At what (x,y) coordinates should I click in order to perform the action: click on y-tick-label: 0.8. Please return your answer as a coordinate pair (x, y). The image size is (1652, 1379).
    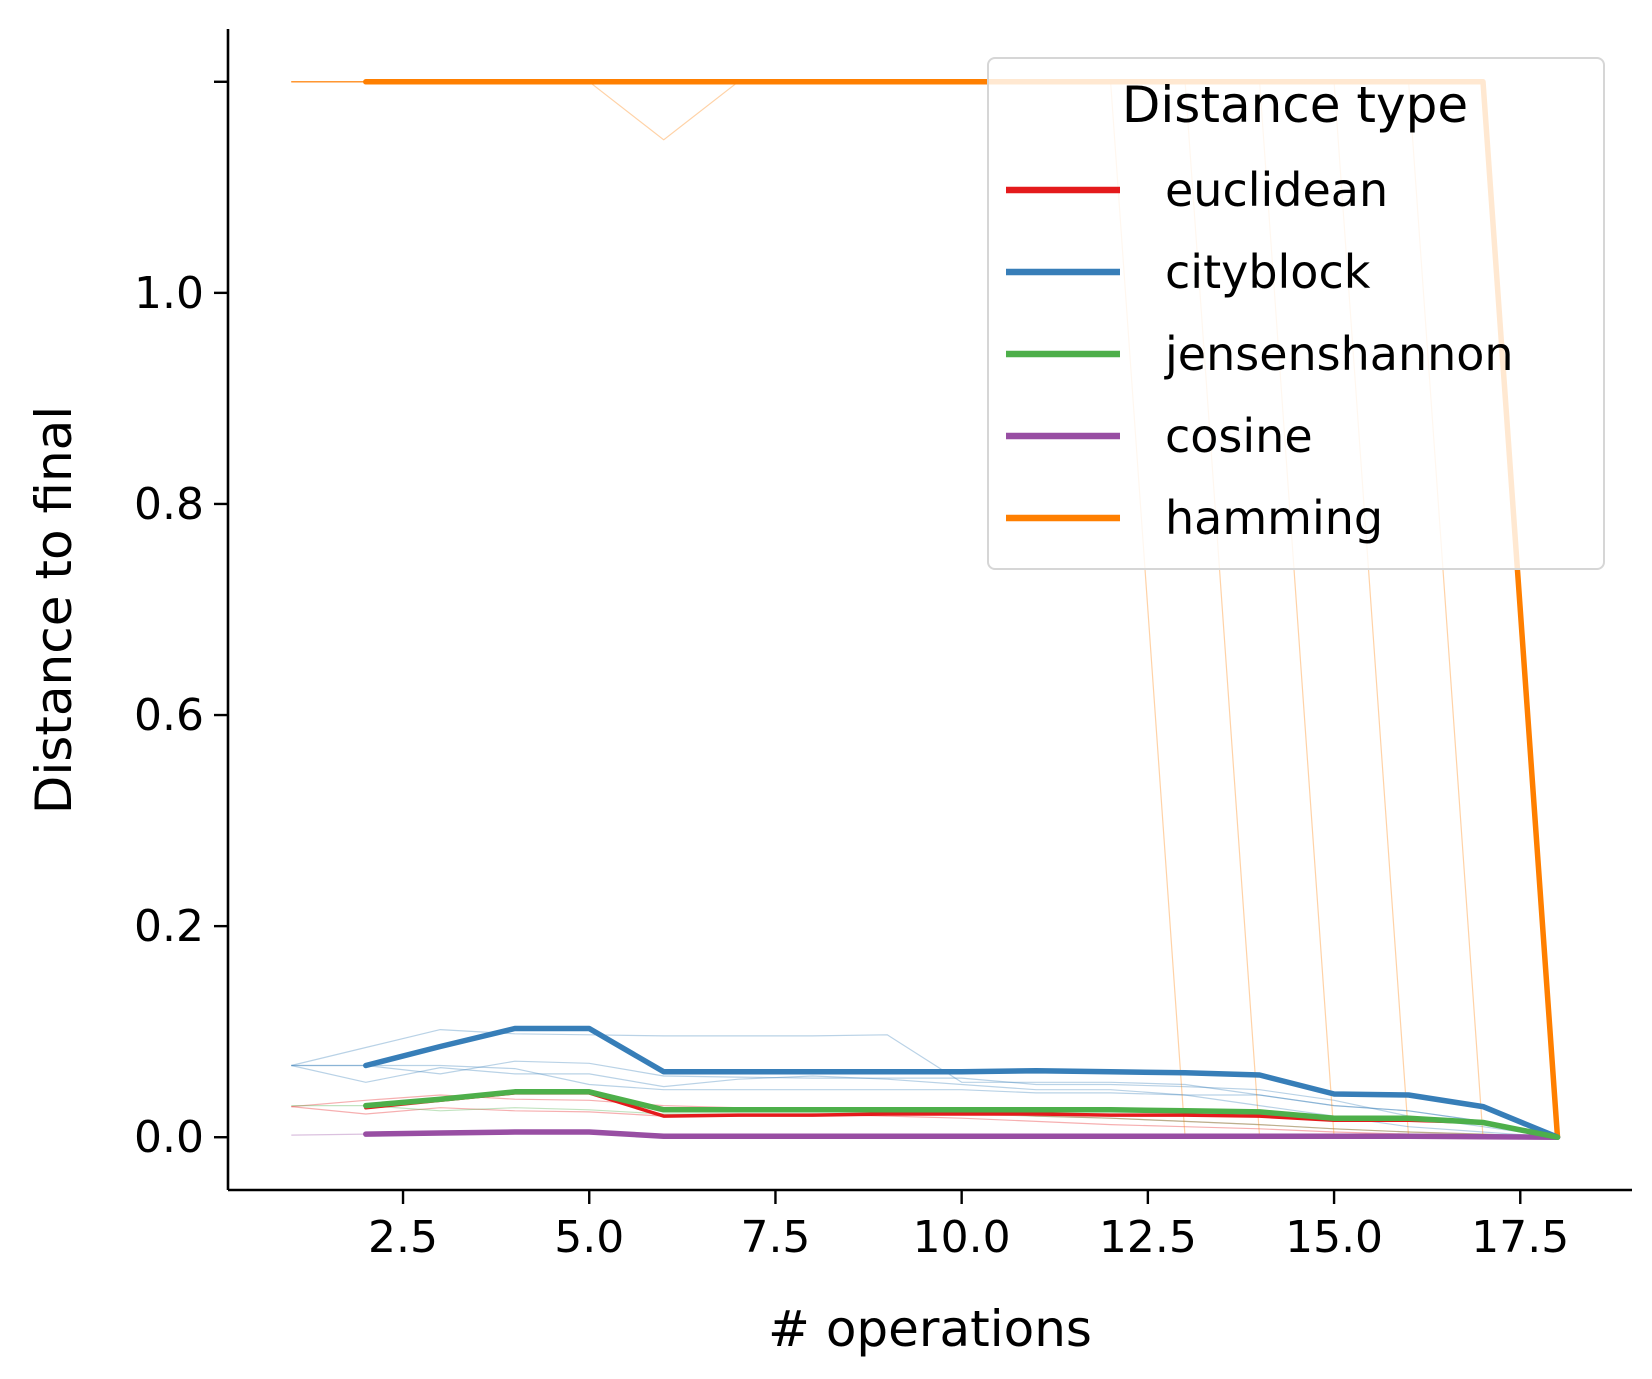
    Looking at the image, I should click on (169, 504).